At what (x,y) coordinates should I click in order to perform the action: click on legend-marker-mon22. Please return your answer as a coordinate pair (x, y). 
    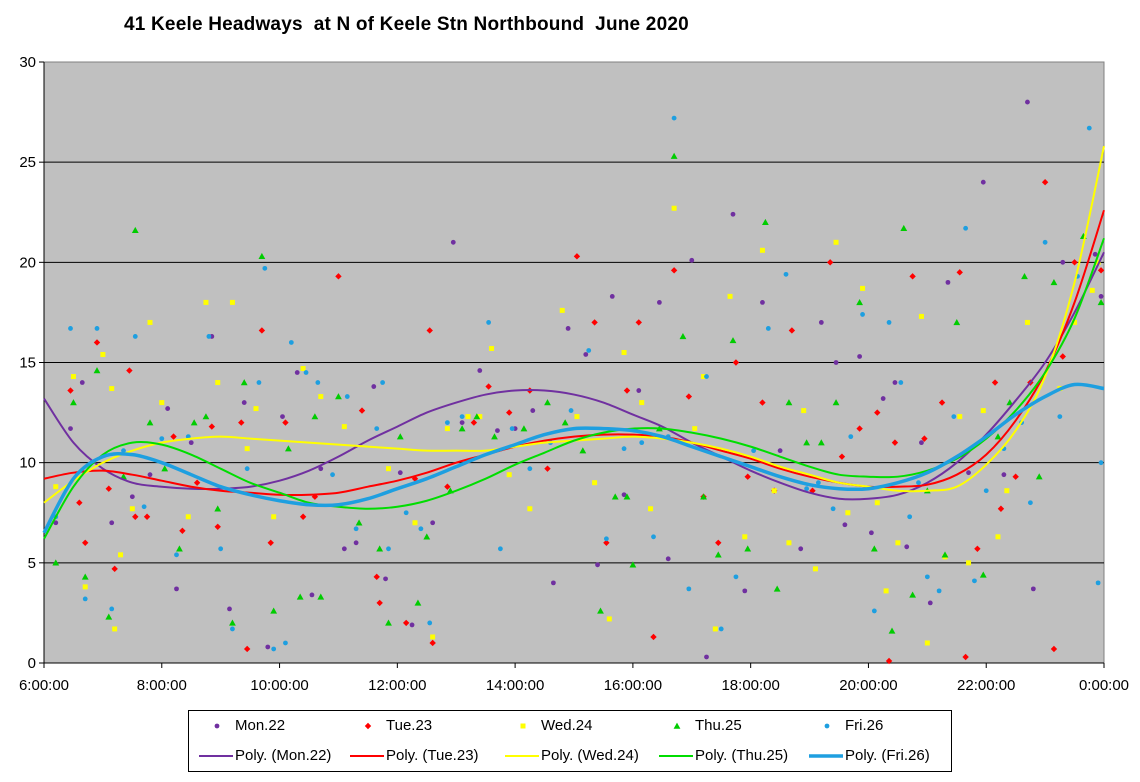
    Looking at the image, I should click on (213, 726).